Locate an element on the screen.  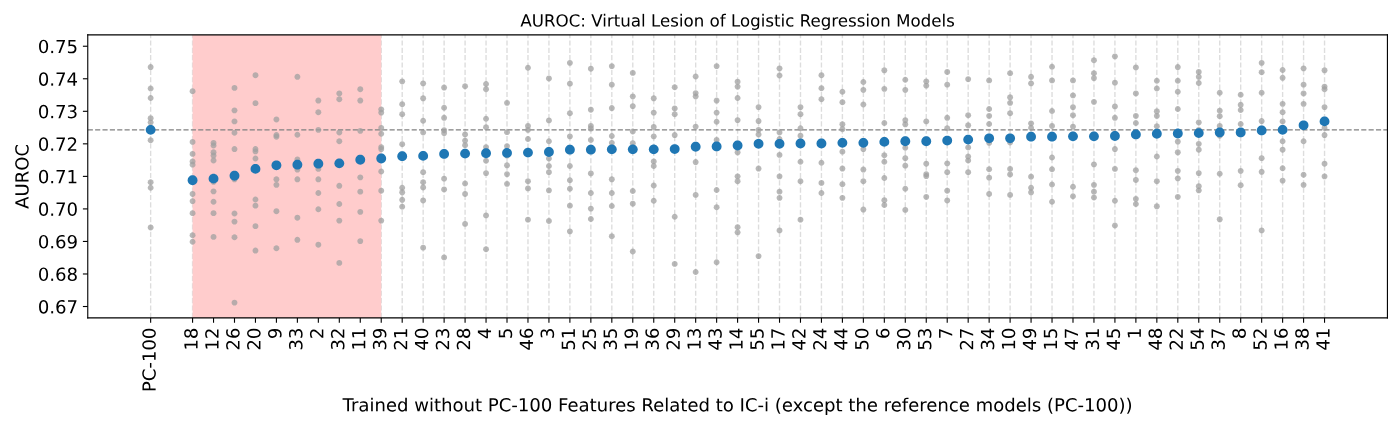
x-tick-label: 27 is located at coordinates (966, 339).